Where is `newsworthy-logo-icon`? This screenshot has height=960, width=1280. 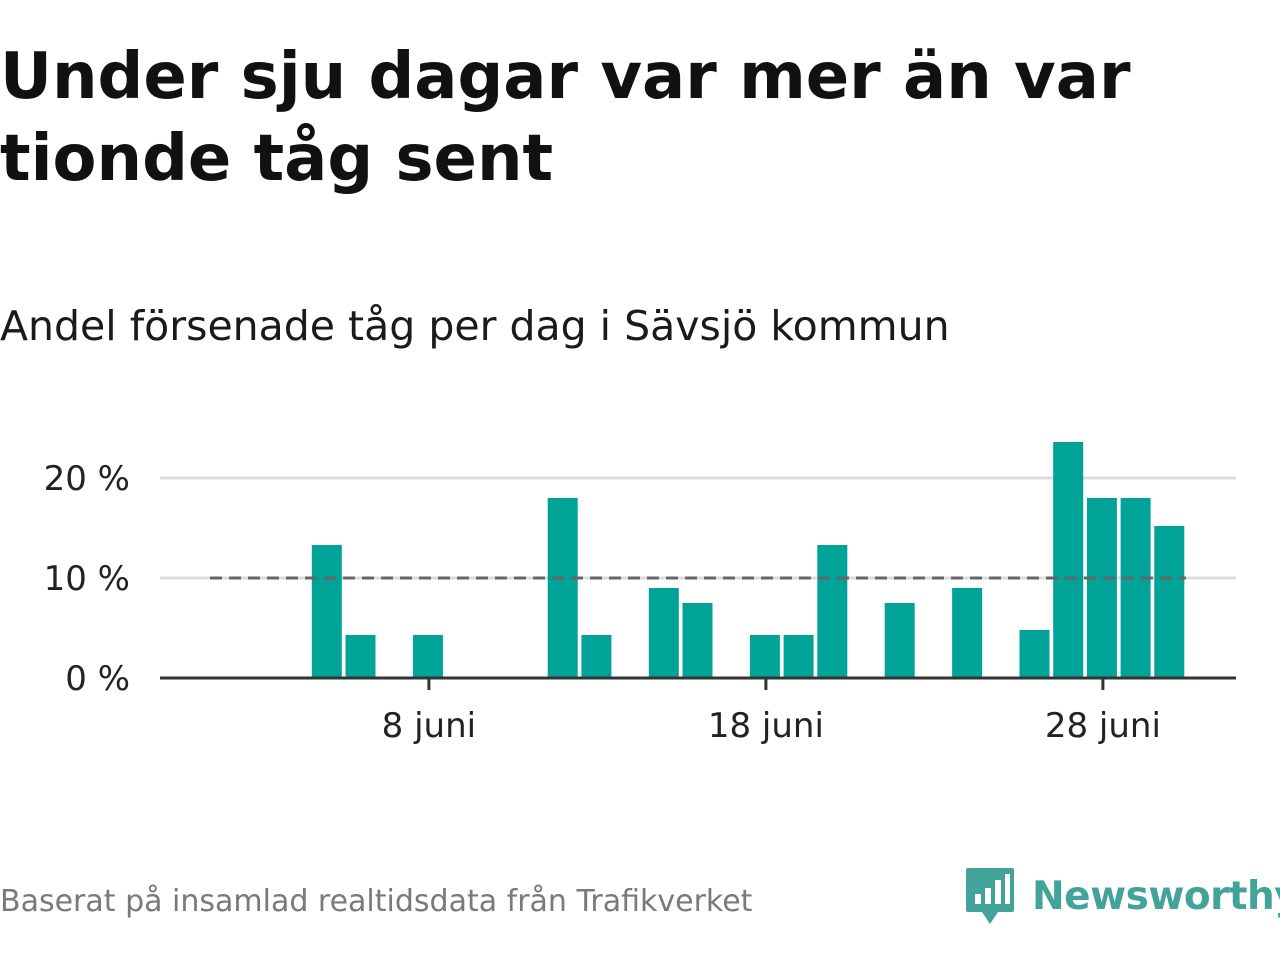 newsworthy-logo-icon is located at coordinates (990, 896).